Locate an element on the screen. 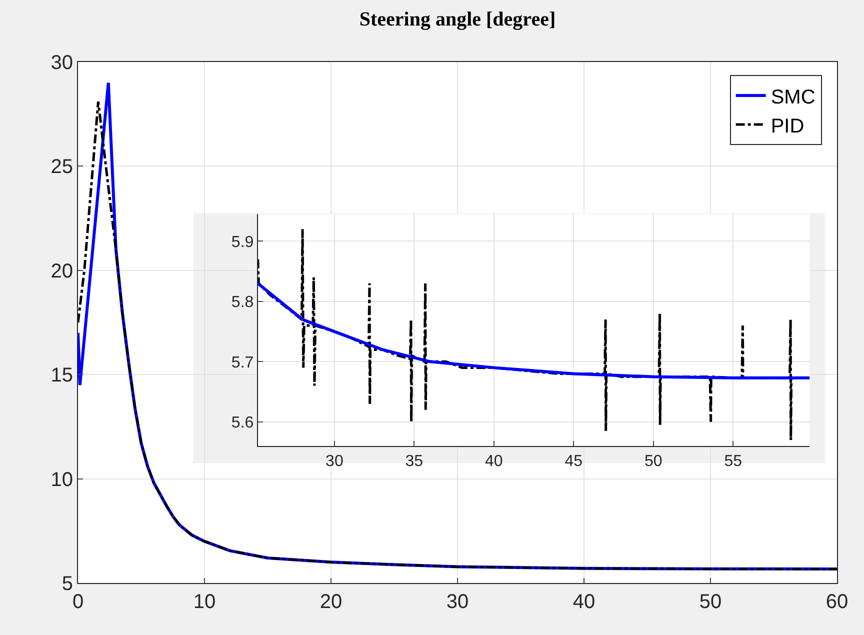 Image resolution: width=864 pixels, height=635 pixels. line-series is located at coordinates (534, 331).